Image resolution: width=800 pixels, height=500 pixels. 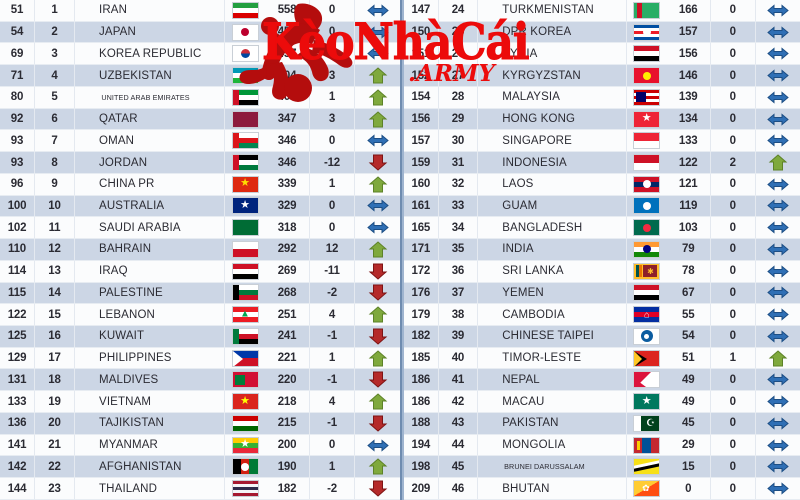 What do you see at coordinates (54, 271) in the screenshot?
I see `cell-asia-position-value: 13` at bounding box center [54, 271].